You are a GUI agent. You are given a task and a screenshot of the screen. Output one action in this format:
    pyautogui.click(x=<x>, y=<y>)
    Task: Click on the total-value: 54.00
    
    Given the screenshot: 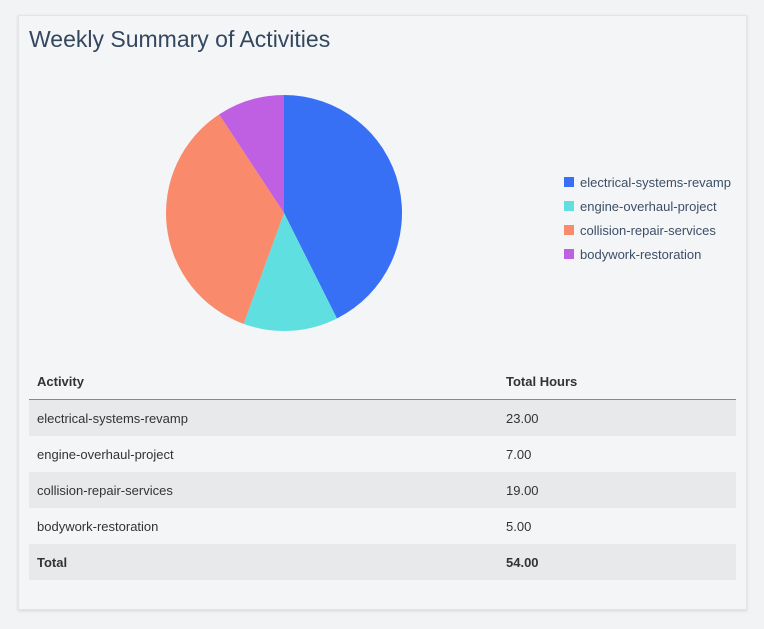 What is the action you would take?
    pyautogui.click(x=617, y=562)
    